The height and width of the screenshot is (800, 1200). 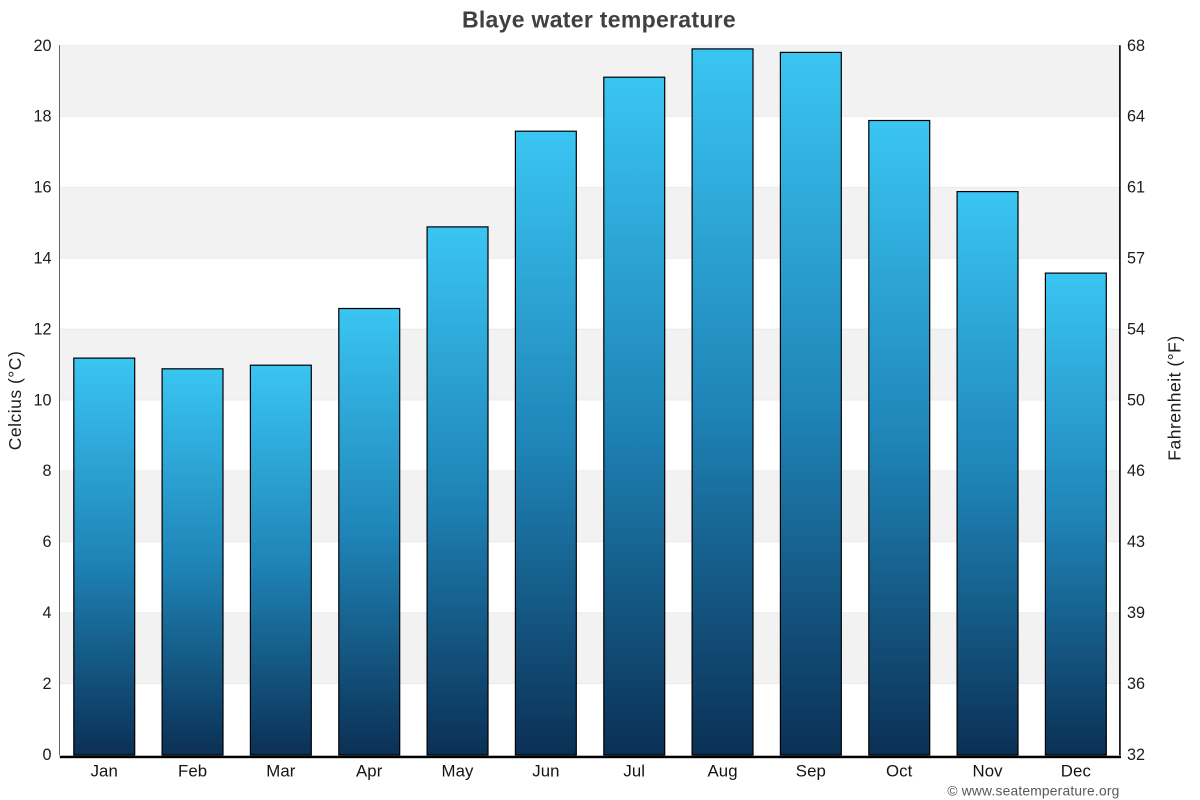 I want to click on svg-text: Sep, so click(x=811, y=771).